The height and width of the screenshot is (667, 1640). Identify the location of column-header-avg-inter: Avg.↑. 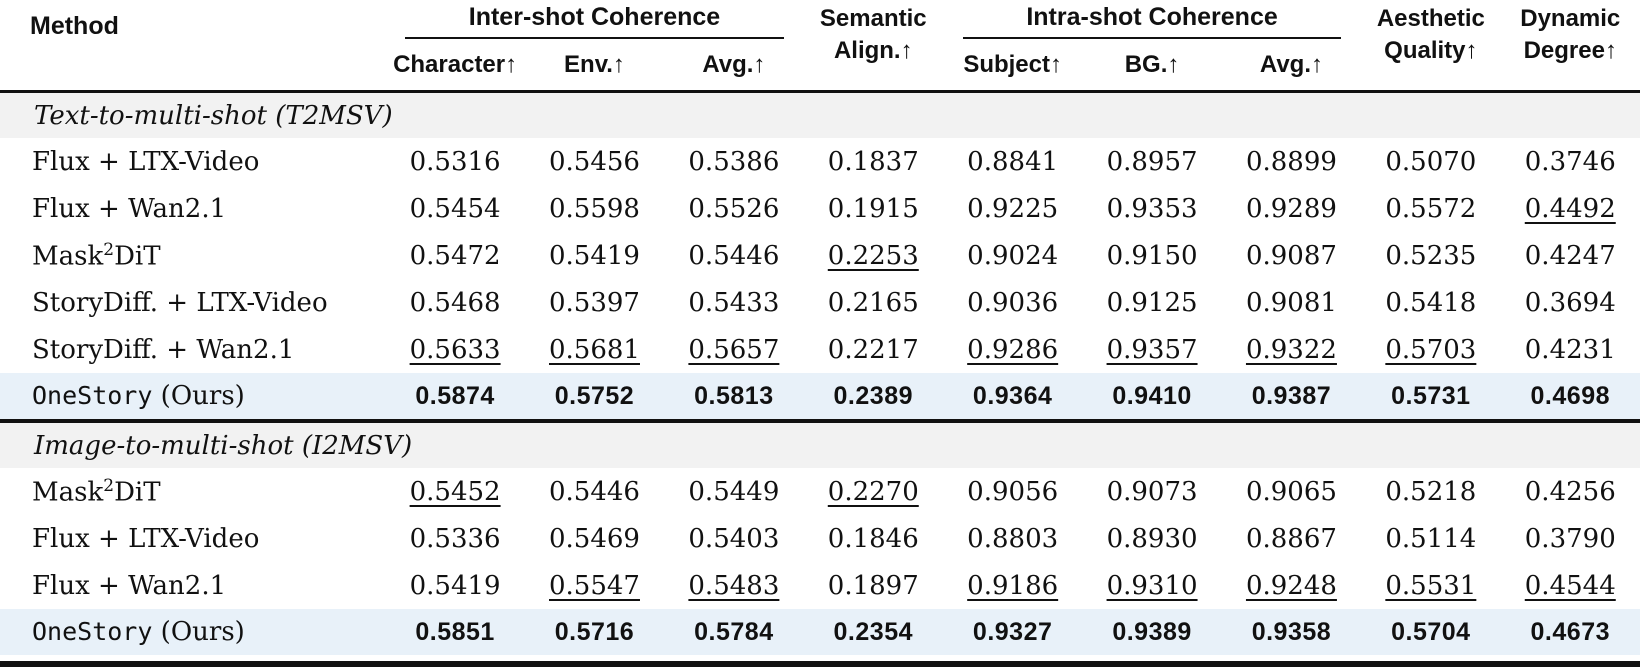
(734, 66).